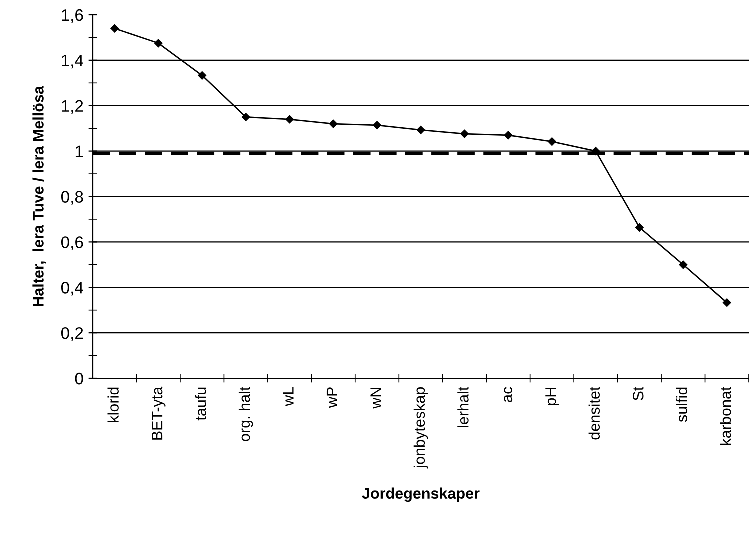  Describe the element at coordinates (73, 16) in the screenshot. I see `y-tick-label: 1,6` at that location.